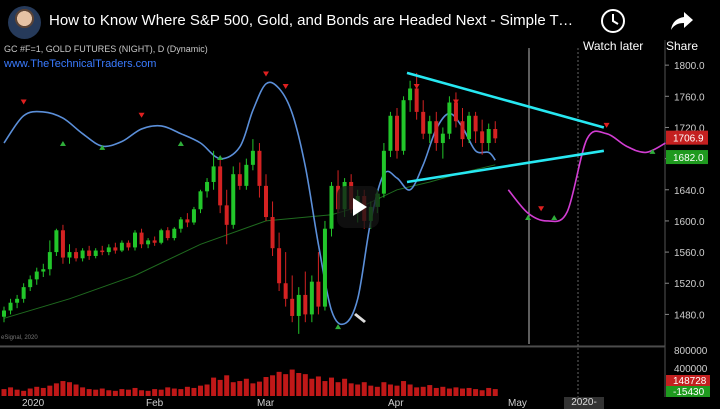 Image resolution: width=720 pixels, height=409 pixels. I want to click on channel-avatar, so click(24, 22).